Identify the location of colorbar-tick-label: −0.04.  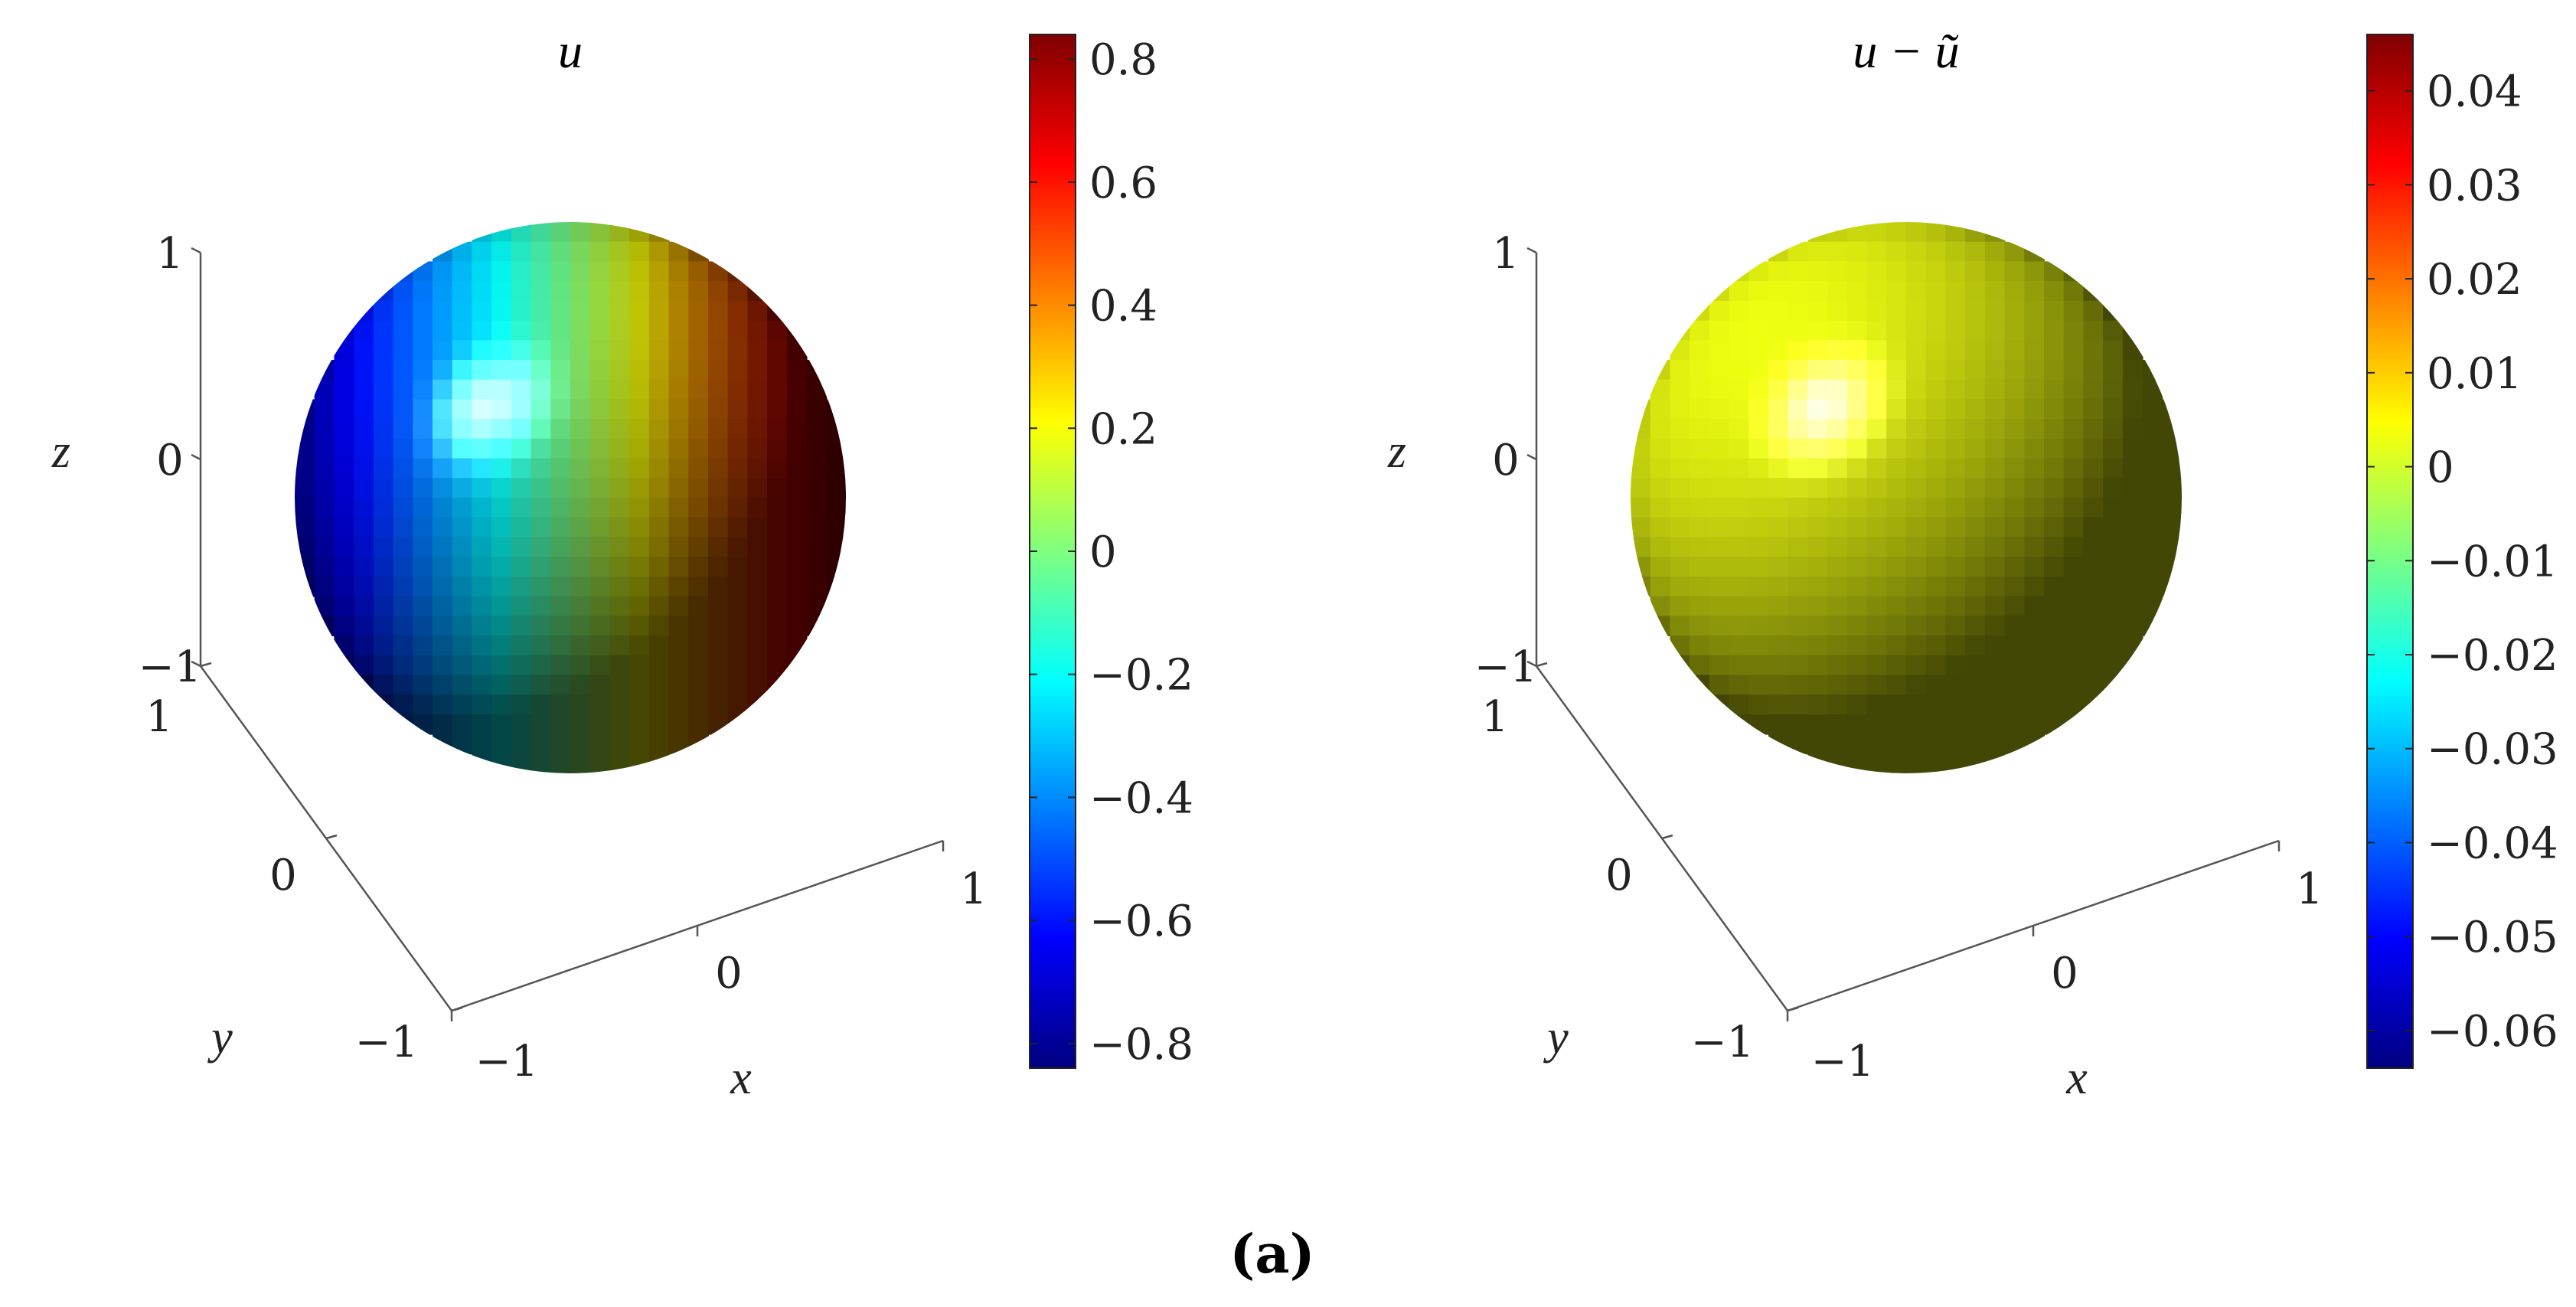
(2492, 843).